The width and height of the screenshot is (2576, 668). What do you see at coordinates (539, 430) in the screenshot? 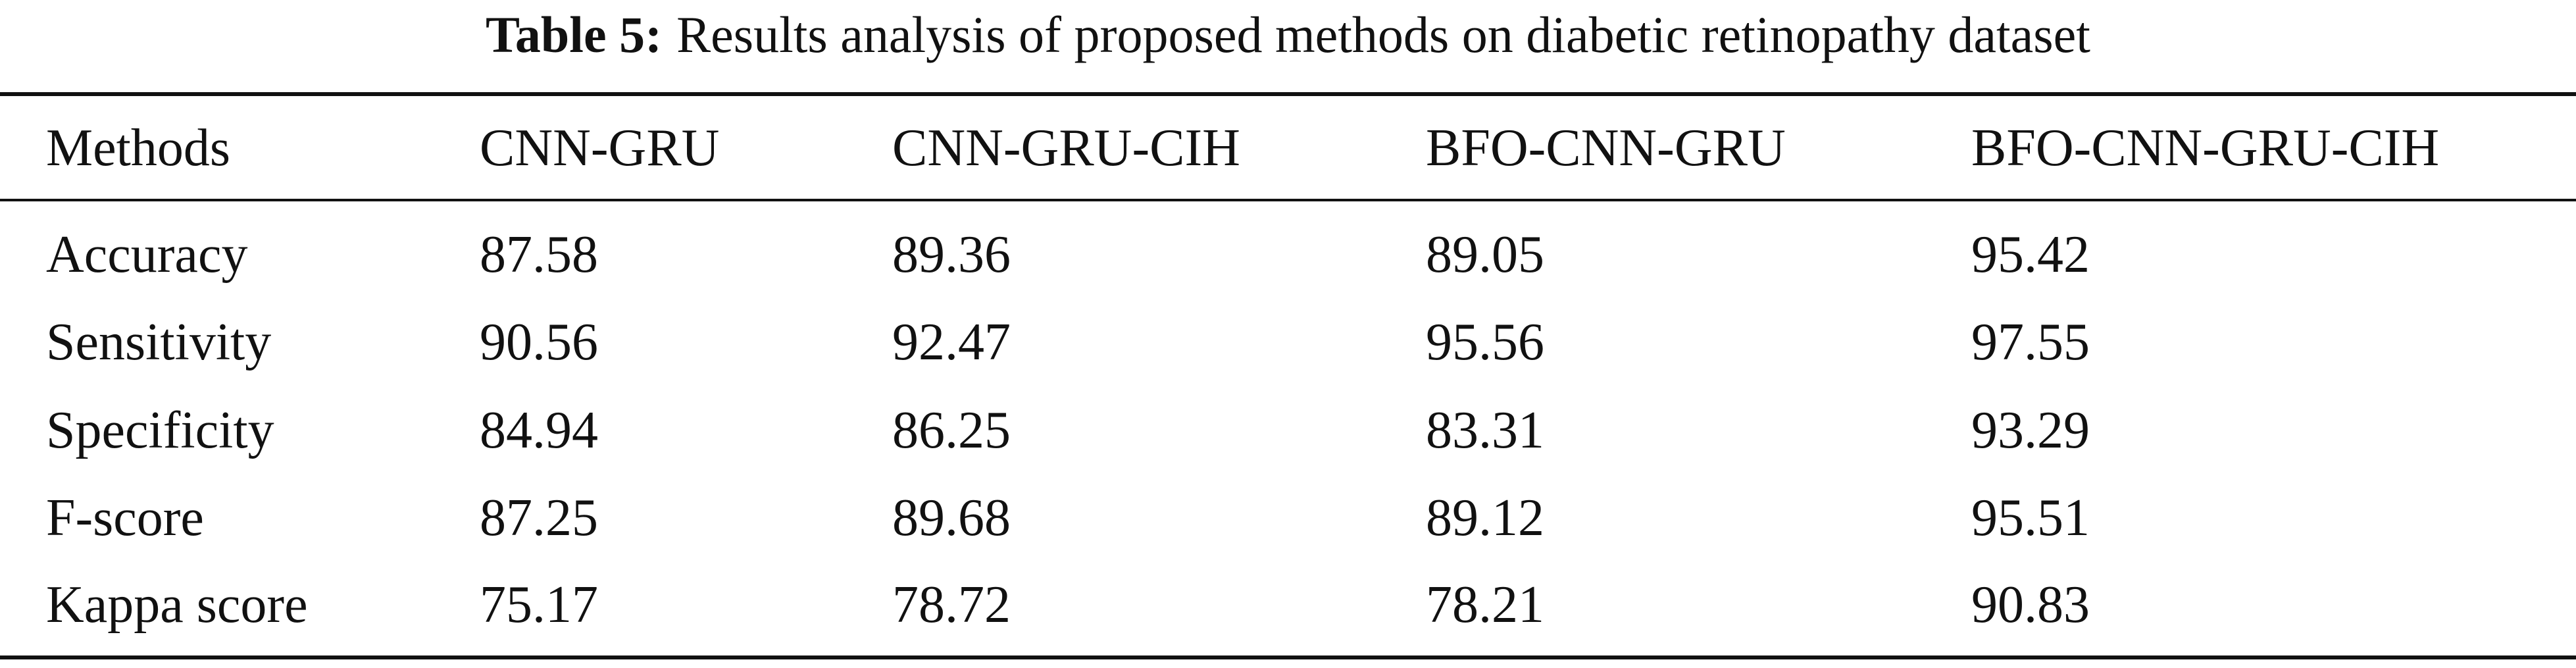
I see `value-cell: 84.94` at bounding box center [539, 430].